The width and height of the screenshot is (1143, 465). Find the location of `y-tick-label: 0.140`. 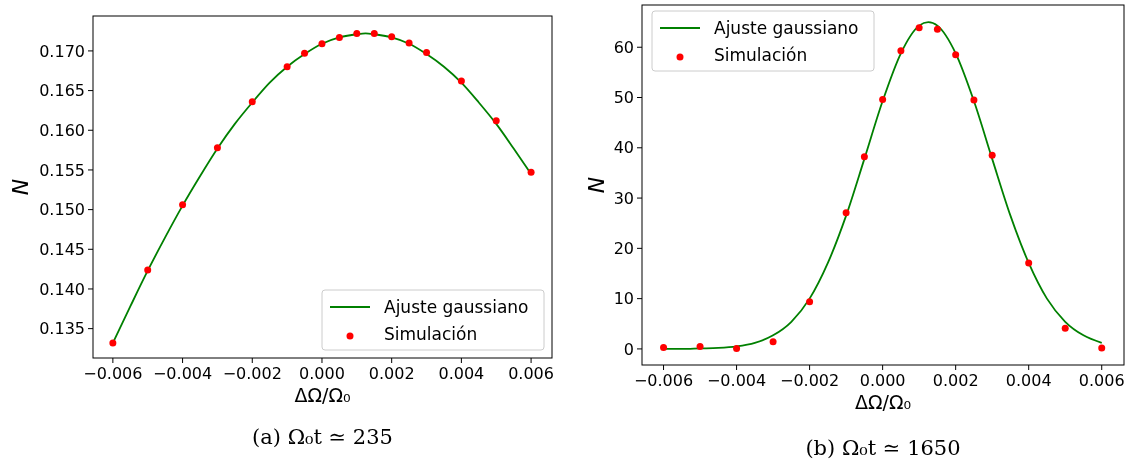

y-tick-label: 0.140 is located at coordinates (62, 289).